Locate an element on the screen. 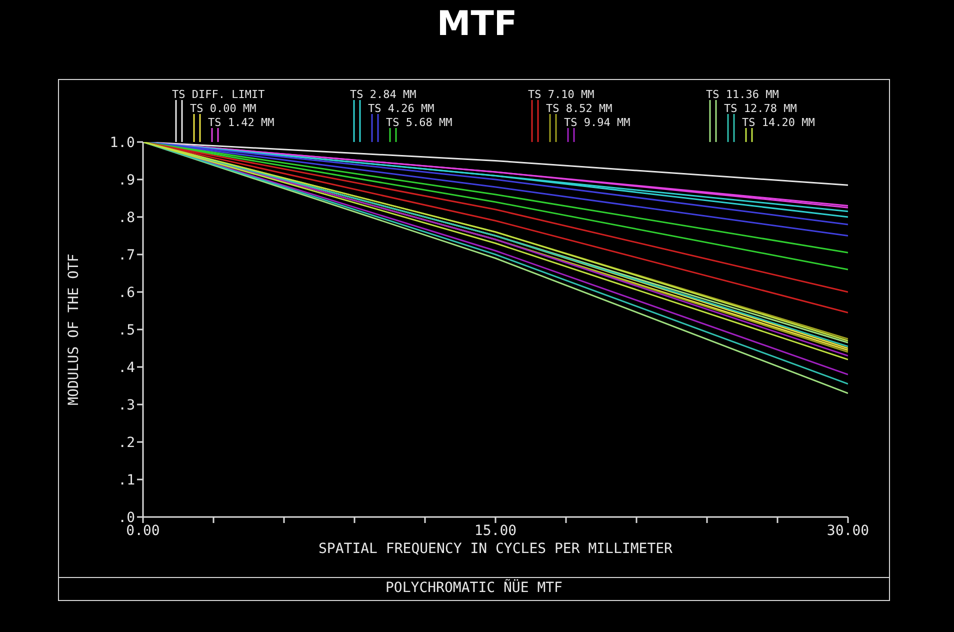  x-tick-label: 15.00 is located at coordinates (495, 530).